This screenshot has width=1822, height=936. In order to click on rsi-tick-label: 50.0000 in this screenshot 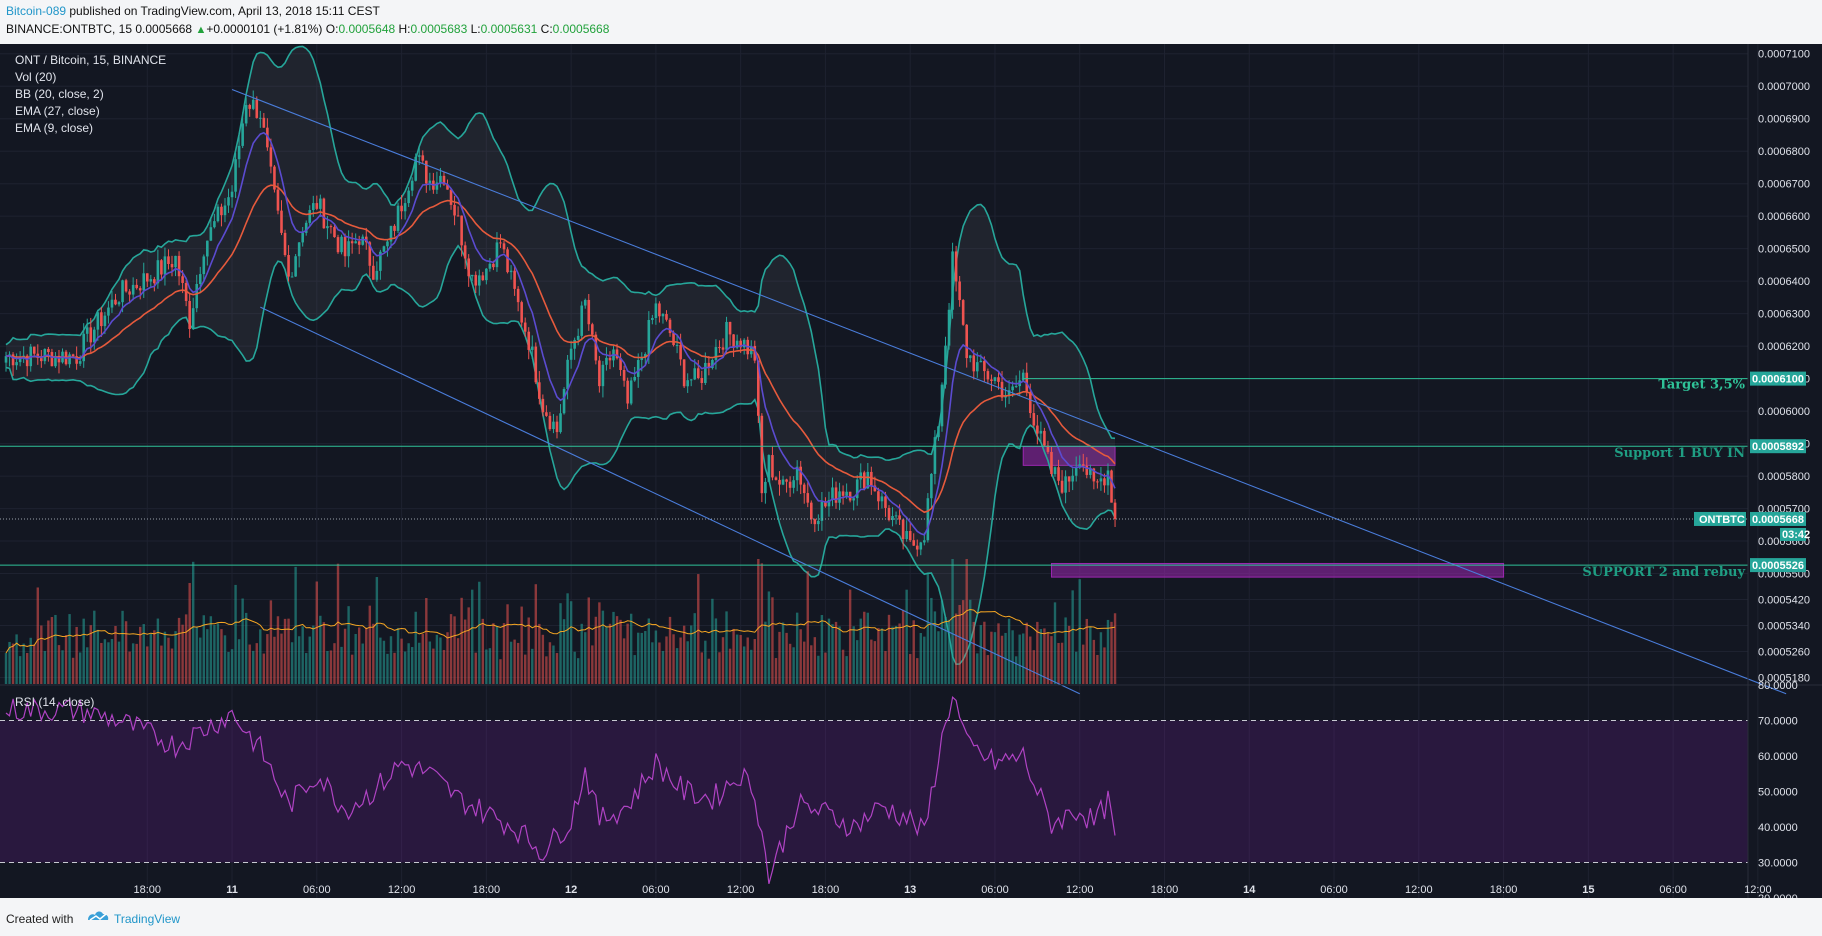, I will do `click(1778, 793)`.